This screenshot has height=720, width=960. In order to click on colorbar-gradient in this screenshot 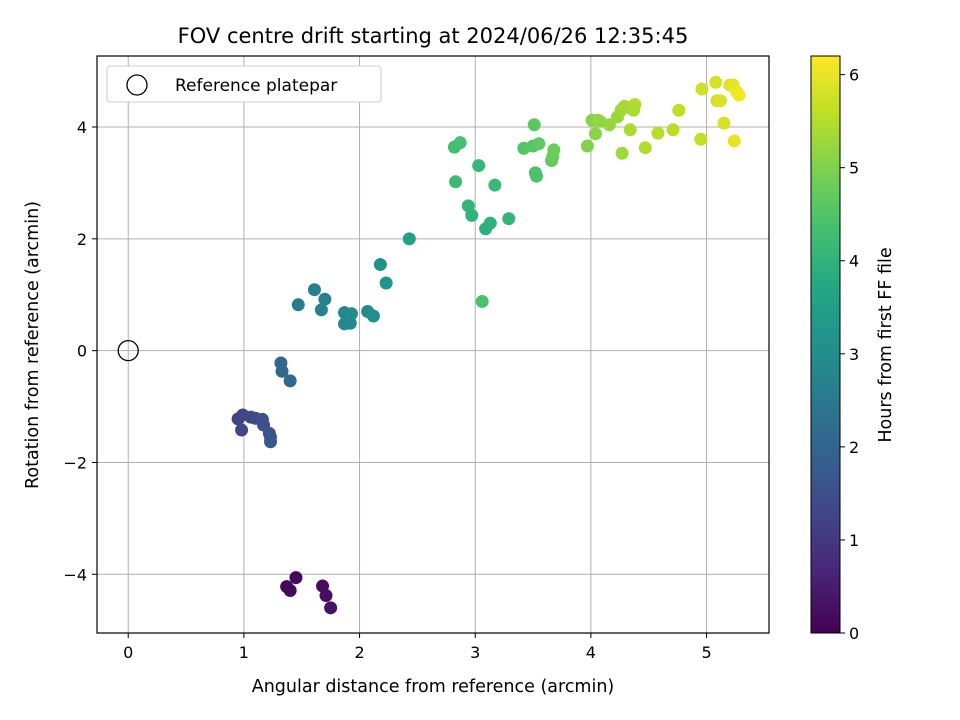, I will do `click(825, 344)`.